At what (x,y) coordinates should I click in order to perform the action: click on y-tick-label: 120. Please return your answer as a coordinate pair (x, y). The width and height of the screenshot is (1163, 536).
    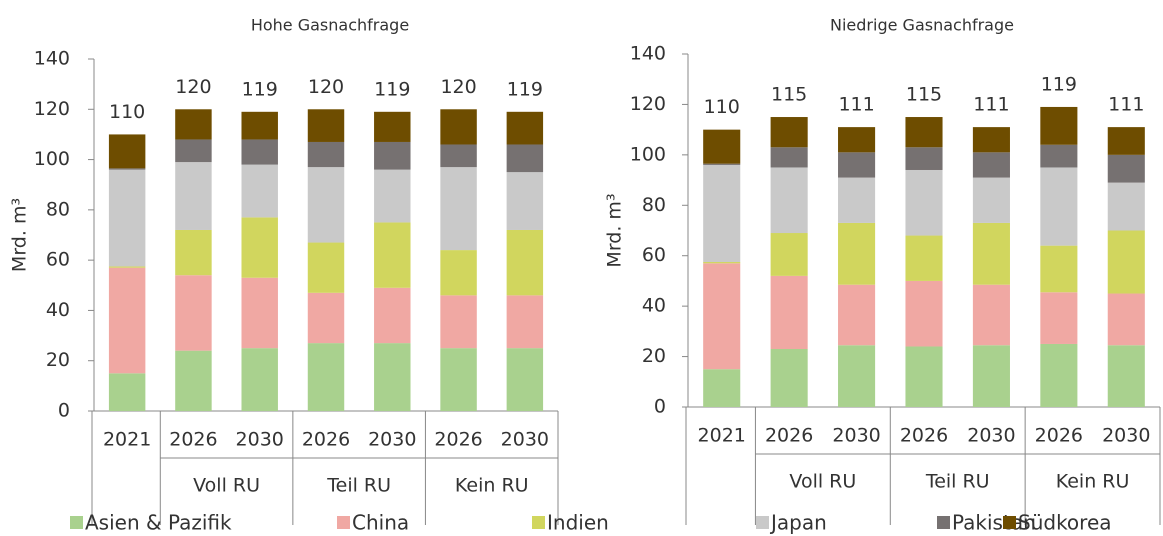
    Looking at the image, I should click on (52, 109).